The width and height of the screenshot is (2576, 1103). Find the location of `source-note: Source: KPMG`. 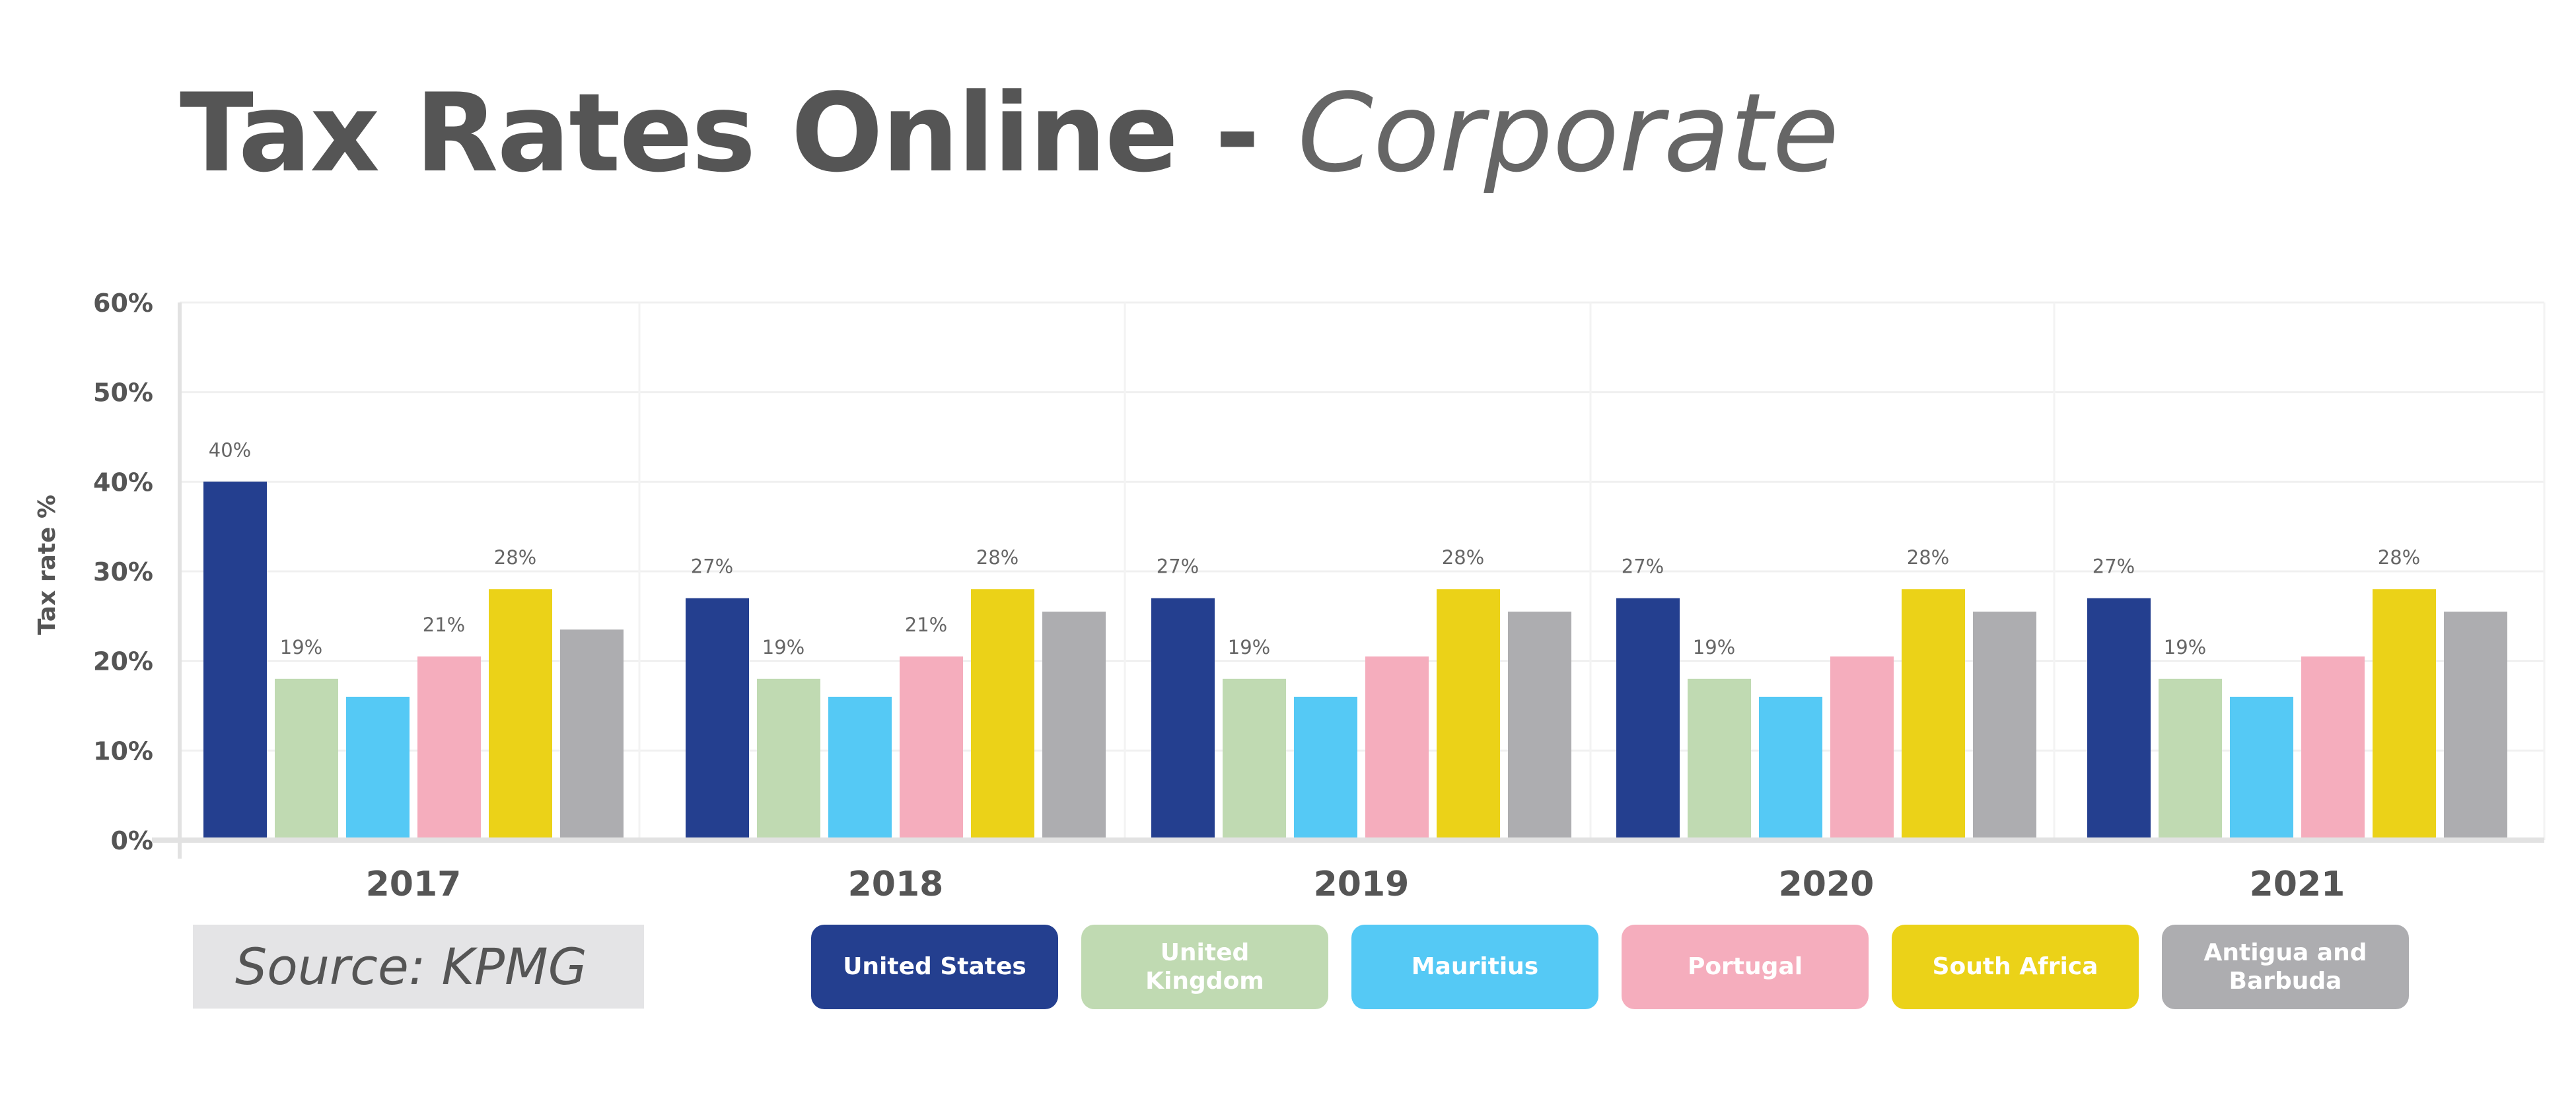

source-note: Source: KPMG is located at coordinates (419, 967).